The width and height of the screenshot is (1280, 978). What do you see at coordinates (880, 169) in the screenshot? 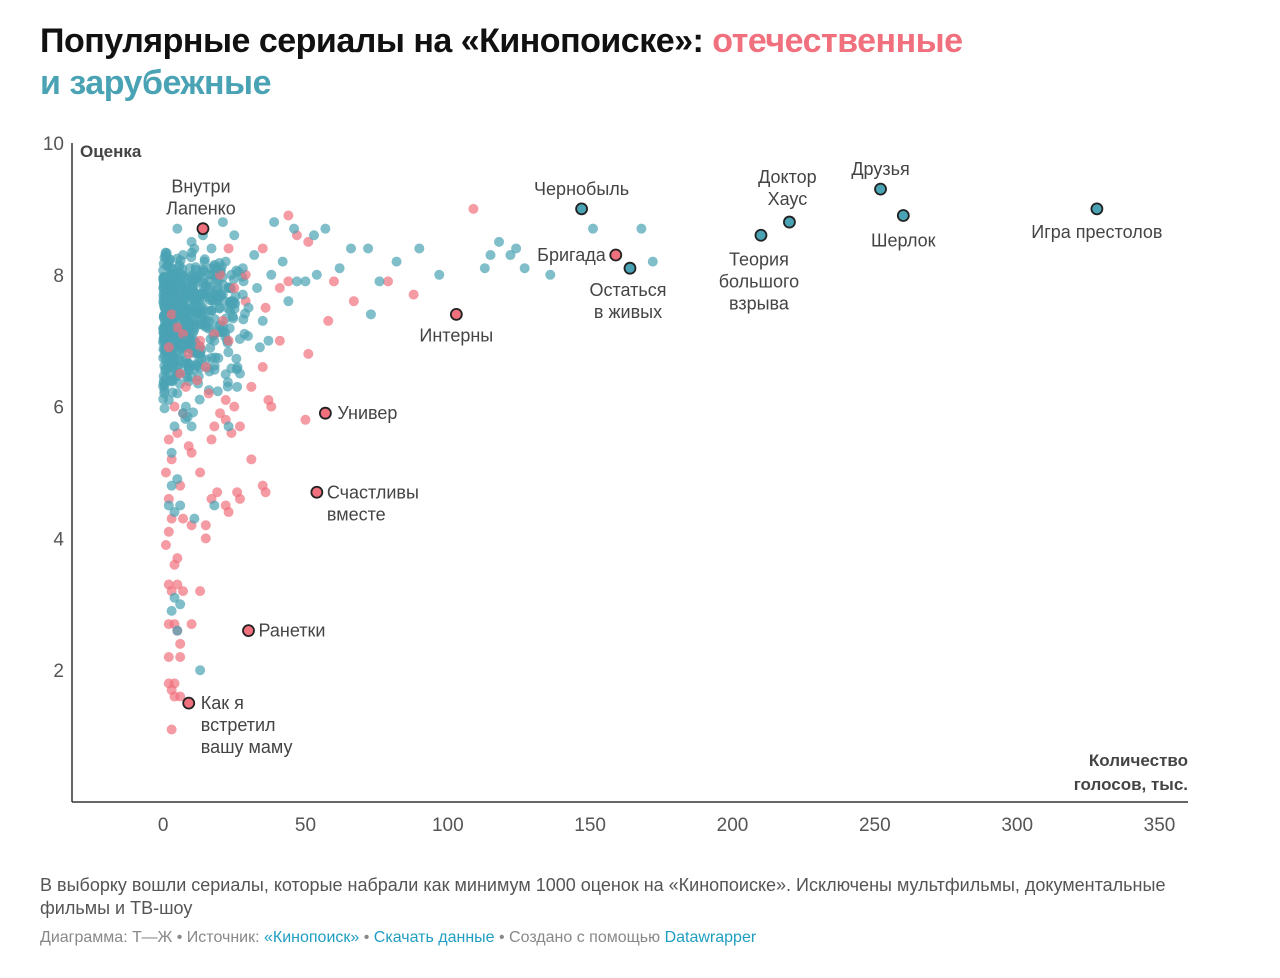
I see `point-label-line: Друзья` at bounding box center [880, 169].